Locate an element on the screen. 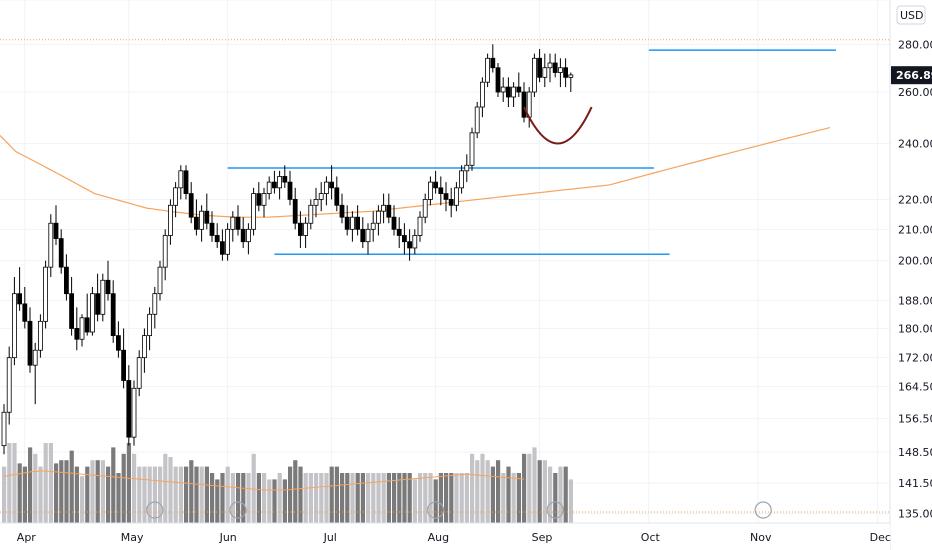  price-tick-label: 172.00 is located at coordinates (915, 358).